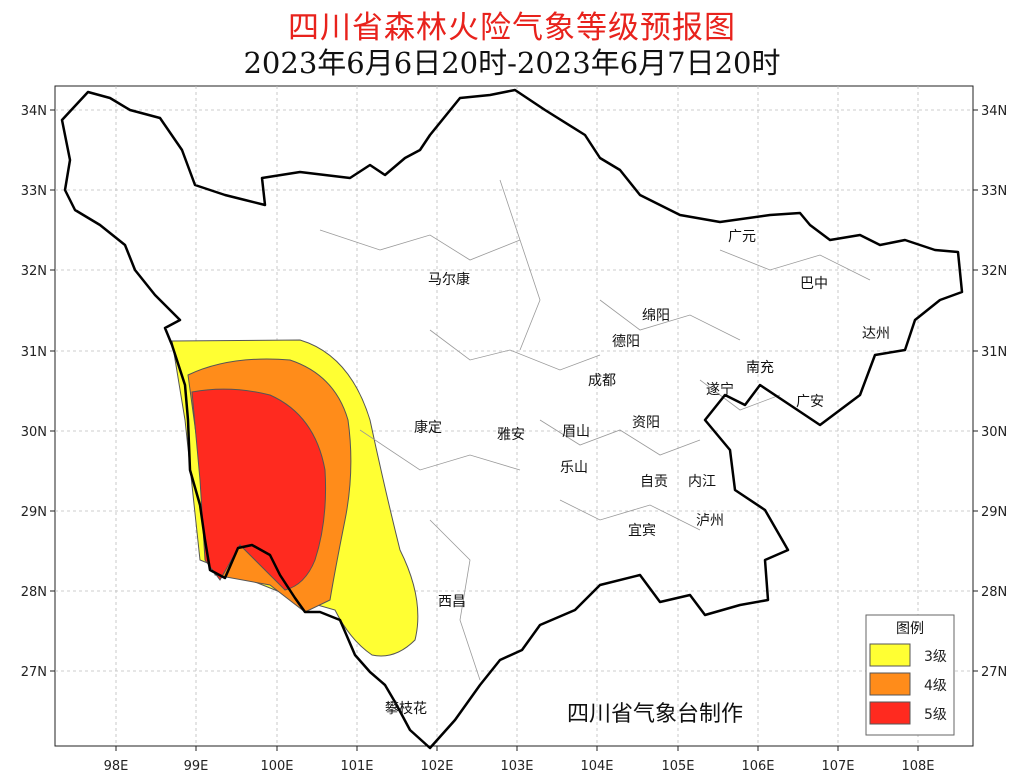  Describe the element at coordinates (935, 686) in the screenshot. I see `legend-label: 4级` at that location.